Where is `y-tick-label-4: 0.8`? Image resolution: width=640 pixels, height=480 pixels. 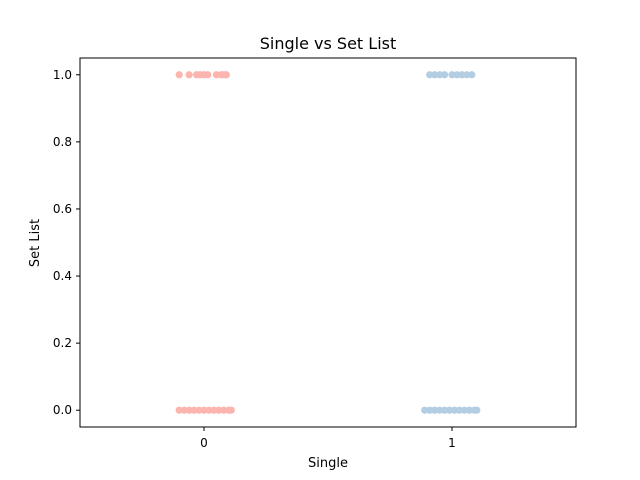
y-tick-label-4: 0.8 is located at coordinates (62, 142).